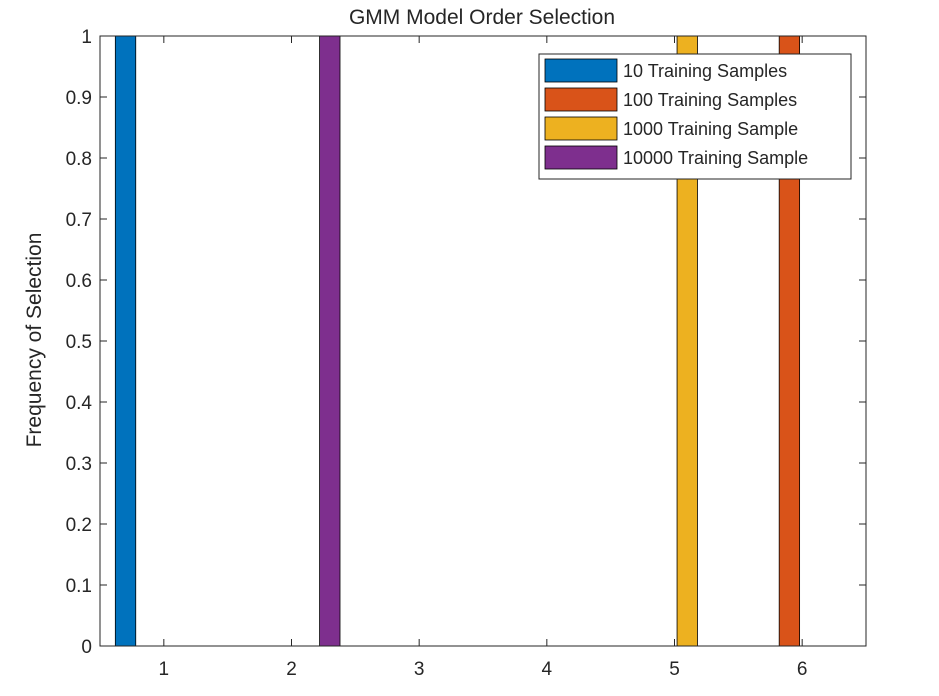  Describe the element at coordinates (86, 37) in the screenshot. I see `y-tick-label: 1` at that location.